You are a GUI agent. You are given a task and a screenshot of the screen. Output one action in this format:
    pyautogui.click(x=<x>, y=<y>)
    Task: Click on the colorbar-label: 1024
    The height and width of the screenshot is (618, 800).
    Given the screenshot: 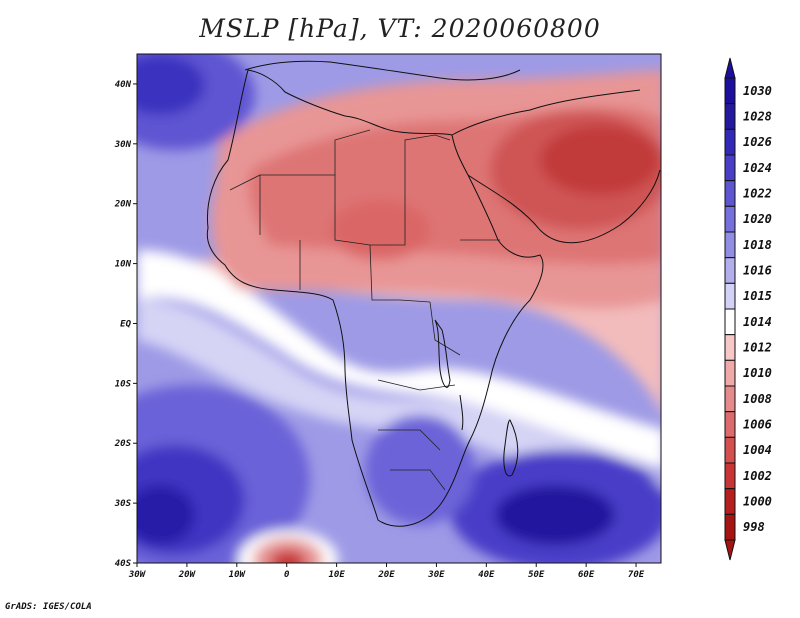 What is the action you would take?
    pyautogui.click(x=757, y=168)
    